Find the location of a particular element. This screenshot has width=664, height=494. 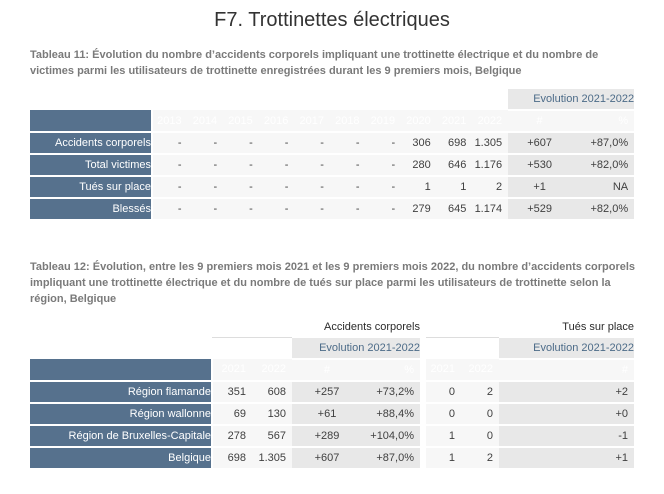

col-acc-2022: 2022 is located at coordinates (272, 370).